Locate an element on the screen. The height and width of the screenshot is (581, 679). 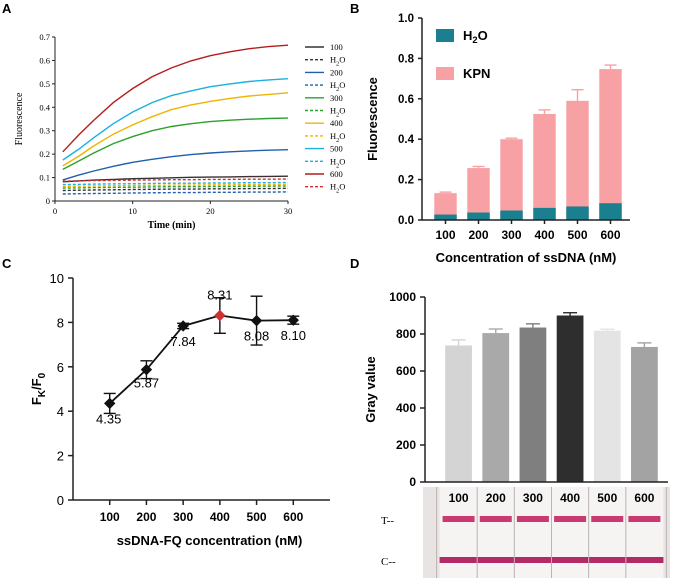
test-strip-lane-label: 300 is located at coordinates (533, 498).